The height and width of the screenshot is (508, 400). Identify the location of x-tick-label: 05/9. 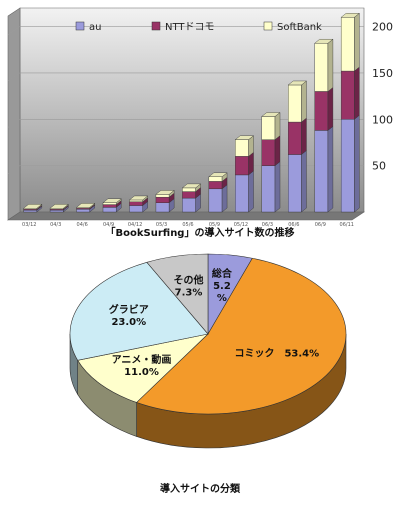
(214, 225).